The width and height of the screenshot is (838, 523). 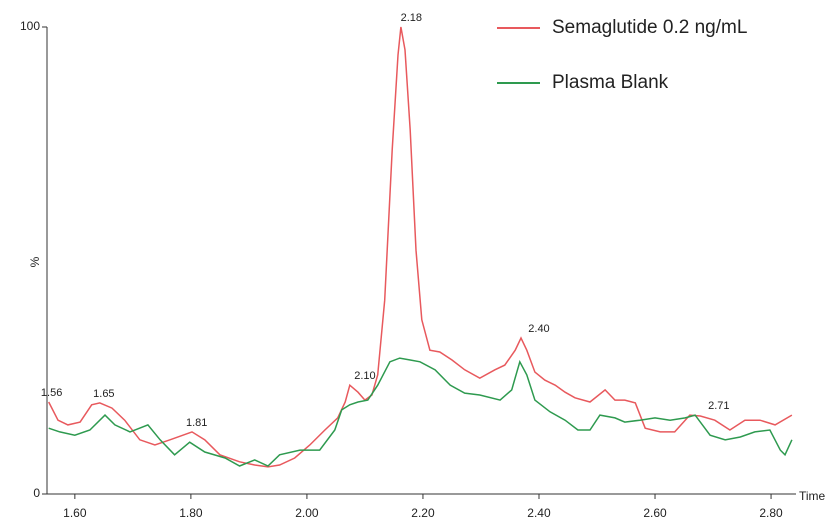 What do you see at coordinates (539, 513) in the screenshot?
I see `x-tick-label: 2.40` at bounding box center [539, 513].